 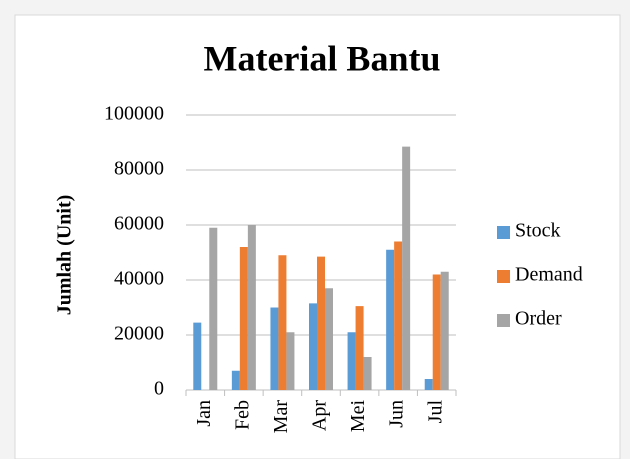 What do you see at coordinates (435, 412) in the screenshot?
I see `x-tick-label: Jul` at bounding box center [435, 412].